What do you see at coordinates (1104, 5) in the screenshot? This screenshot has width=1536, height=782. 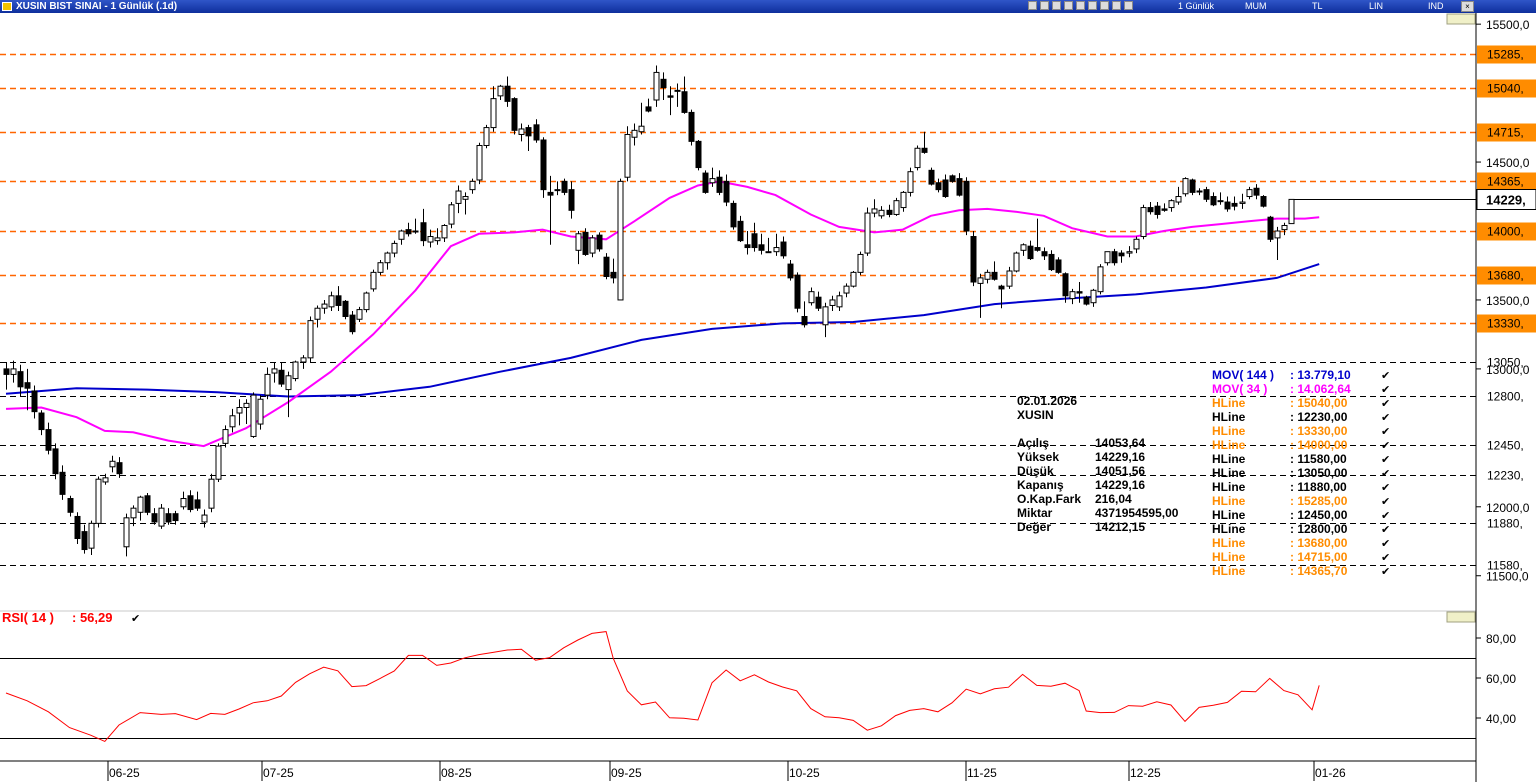 I see `pen-icon` at bounding box center [1104, 5].